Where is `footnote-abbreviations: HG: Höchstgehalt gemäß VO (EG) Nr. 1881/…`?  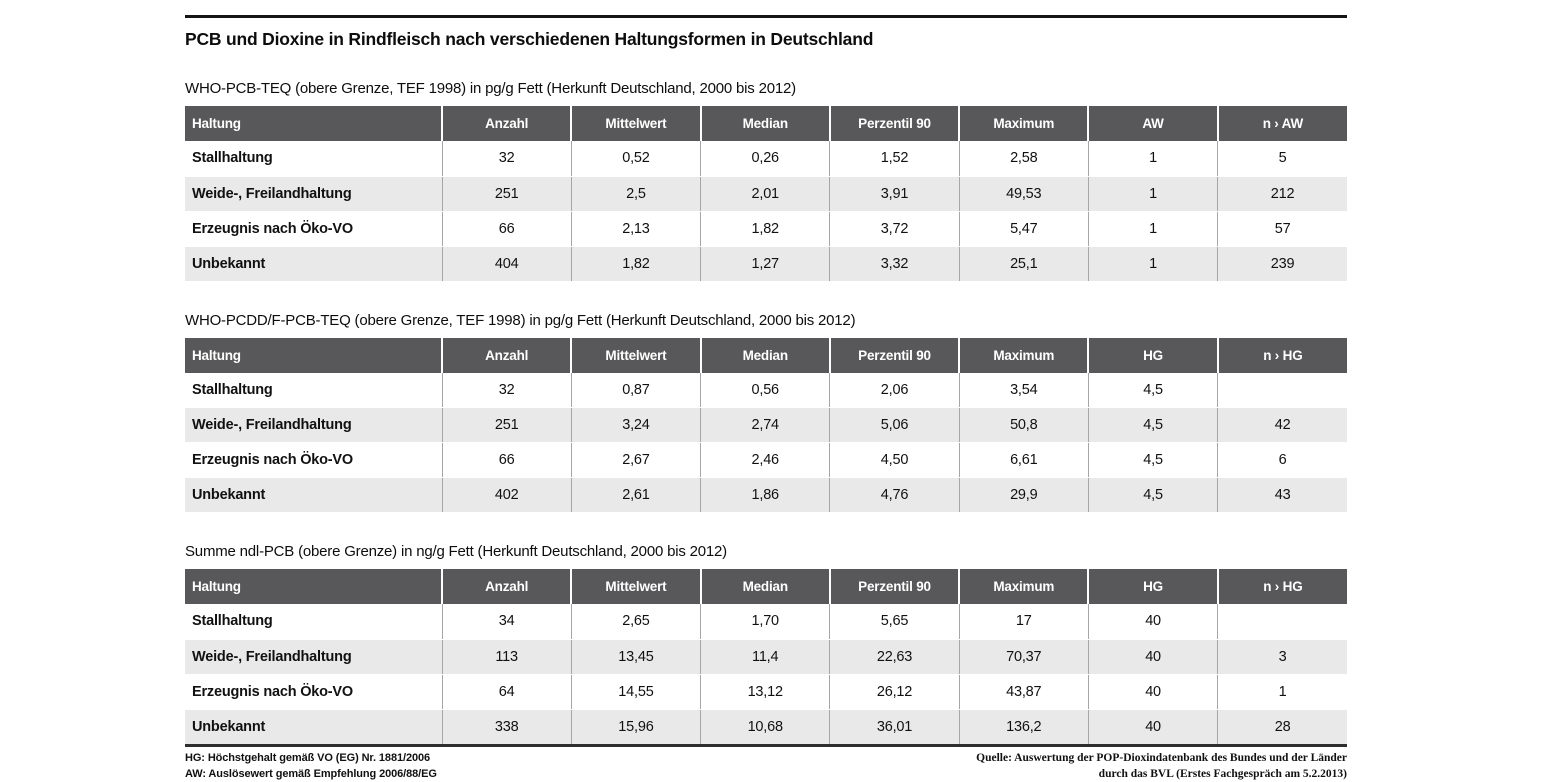 footnote-abbreviations: HG: Höchstgehalt gemäß VO (EG) Nr. 1881/… is located at coordinates (311, 766).